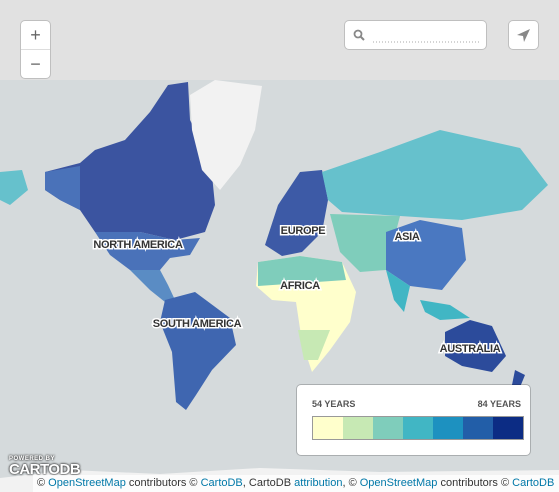 This screenshot has width=559, height=492. I want to click on search-box, so click(415, 35).